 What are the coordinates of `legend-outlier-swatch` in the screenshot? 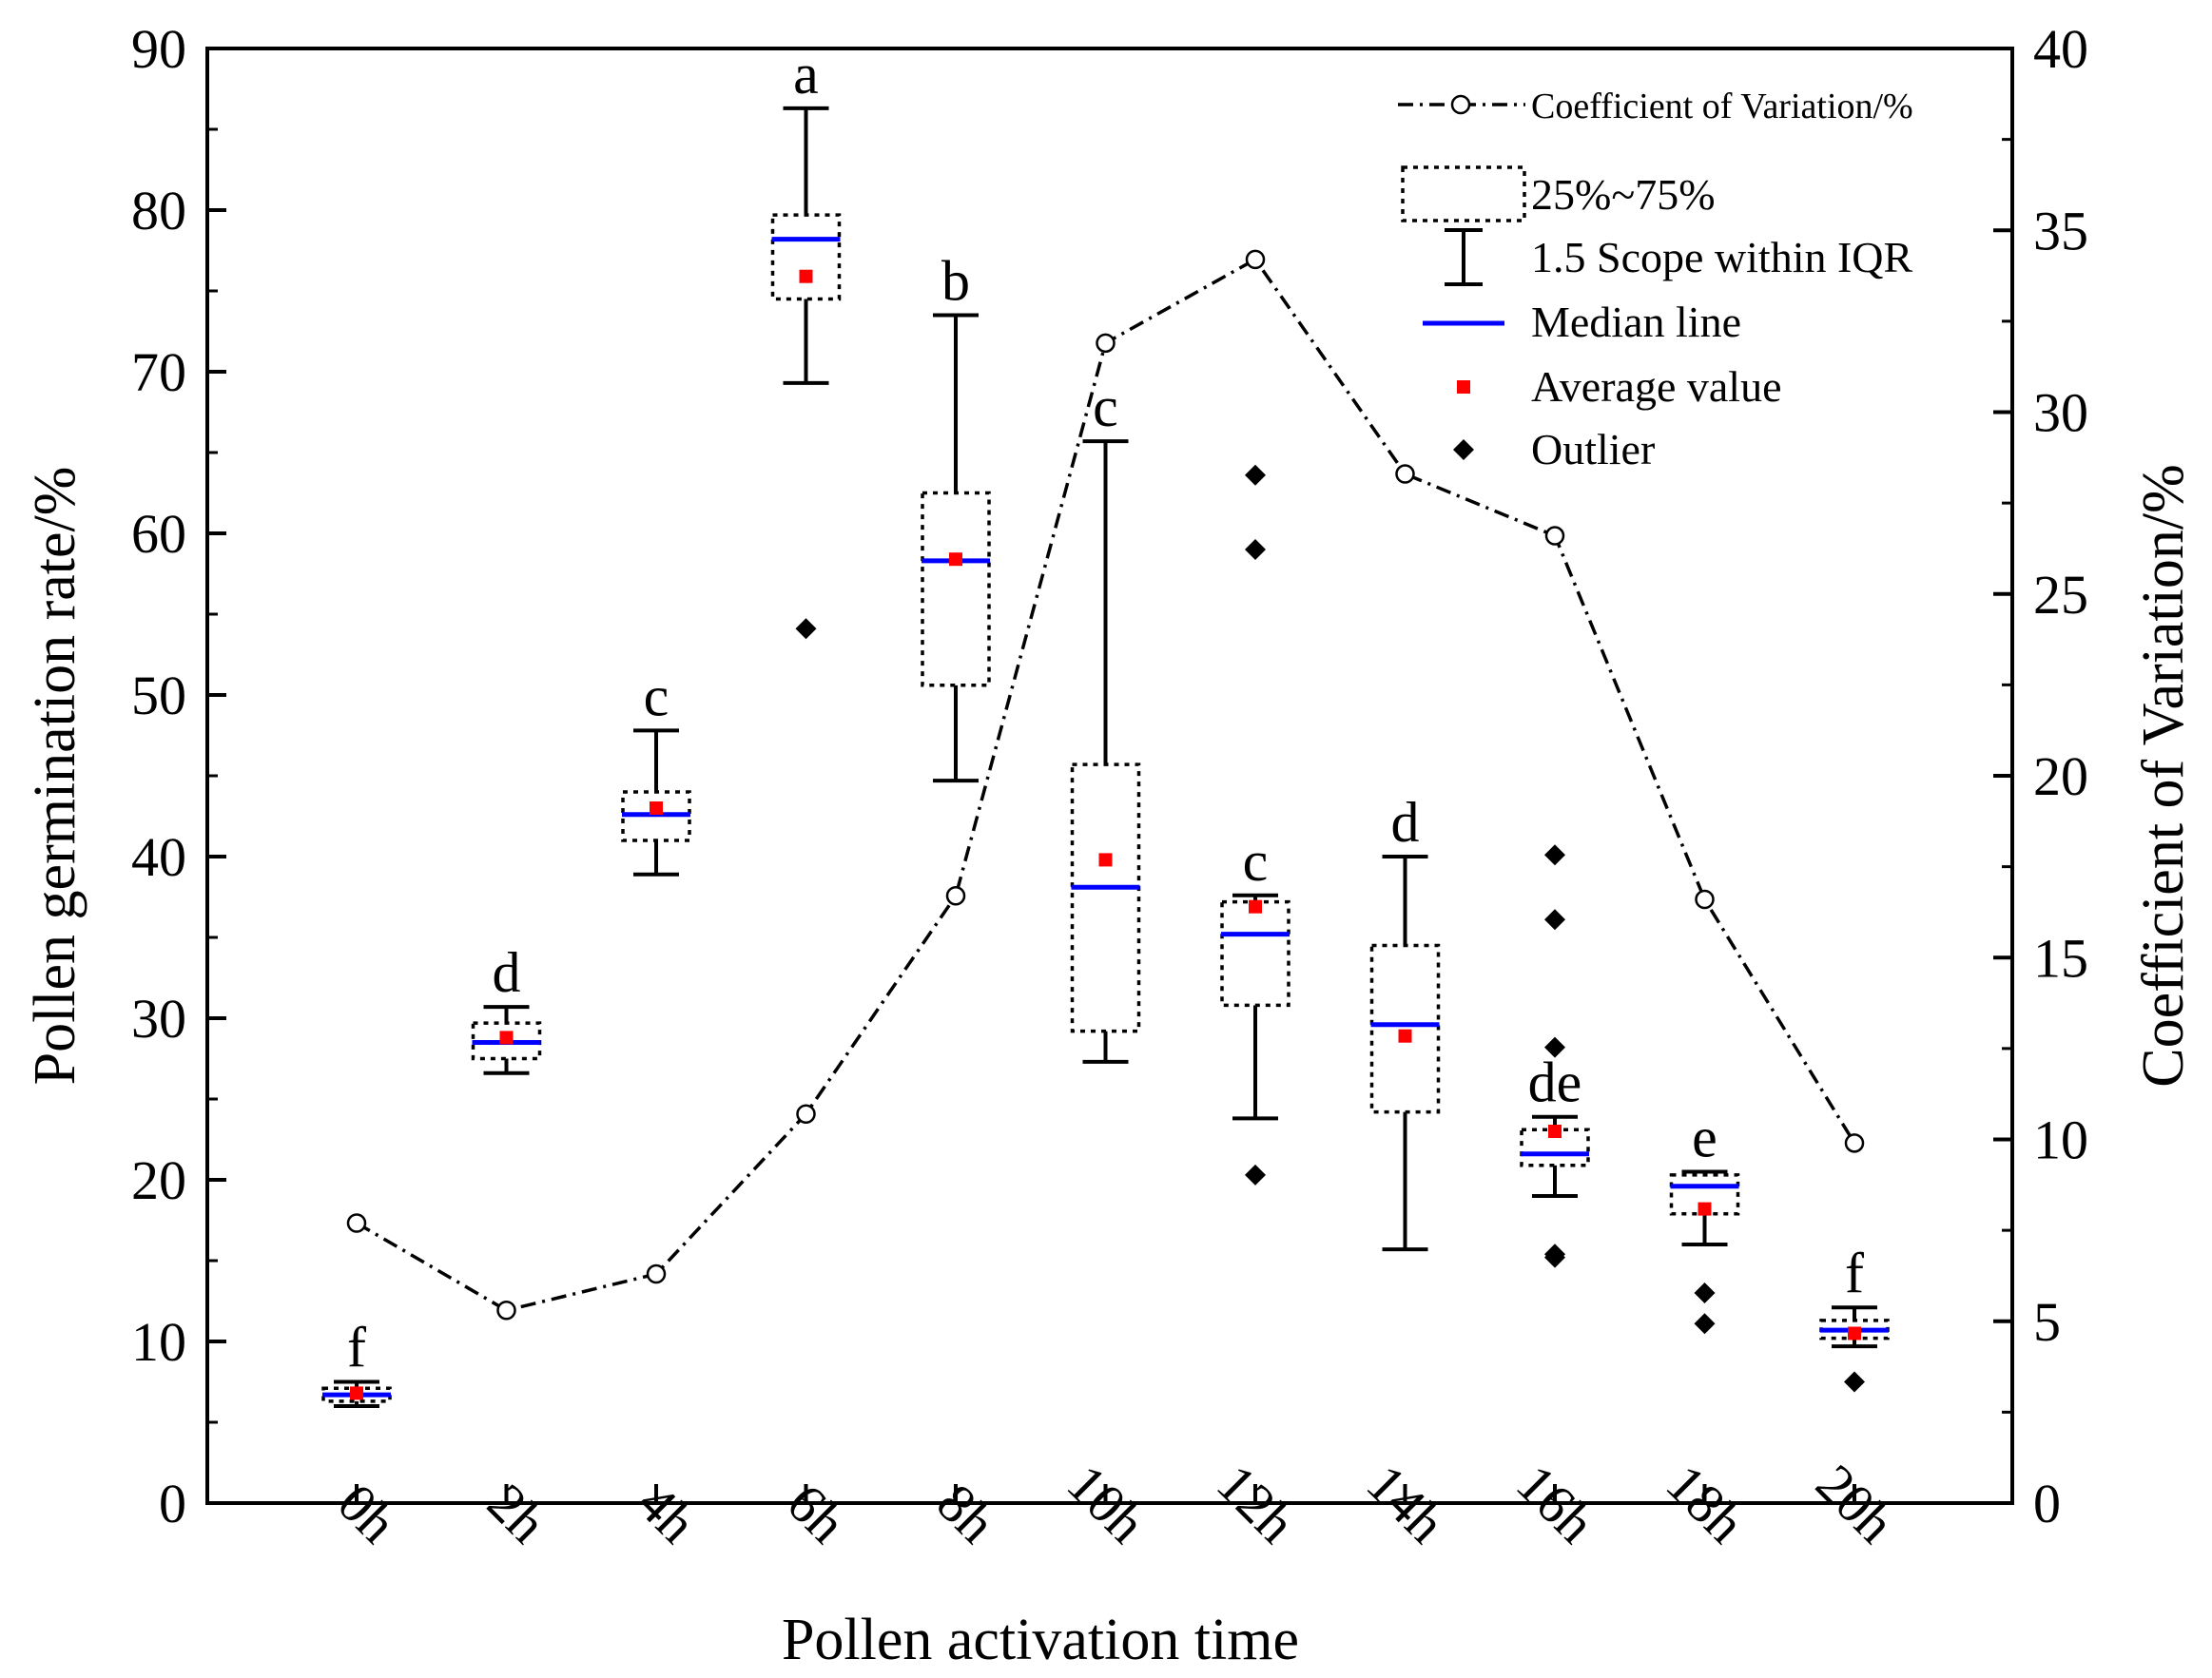 It's located at (1463, 449).